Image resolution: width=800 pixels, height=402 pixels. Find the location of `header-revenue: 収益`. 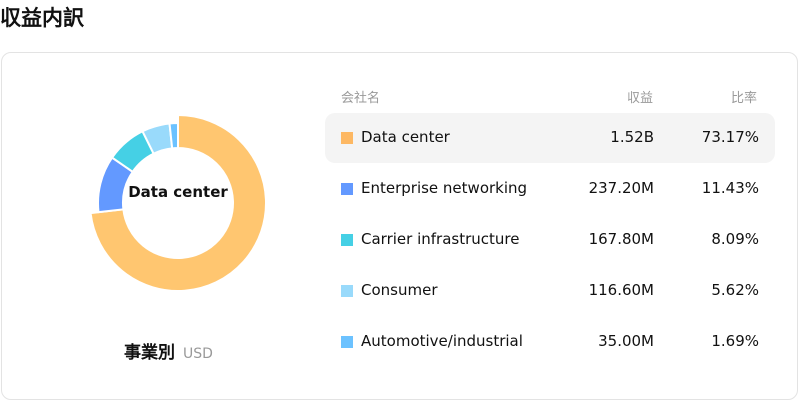

header-revenue: 収益 is located at coordinates (640, 98).